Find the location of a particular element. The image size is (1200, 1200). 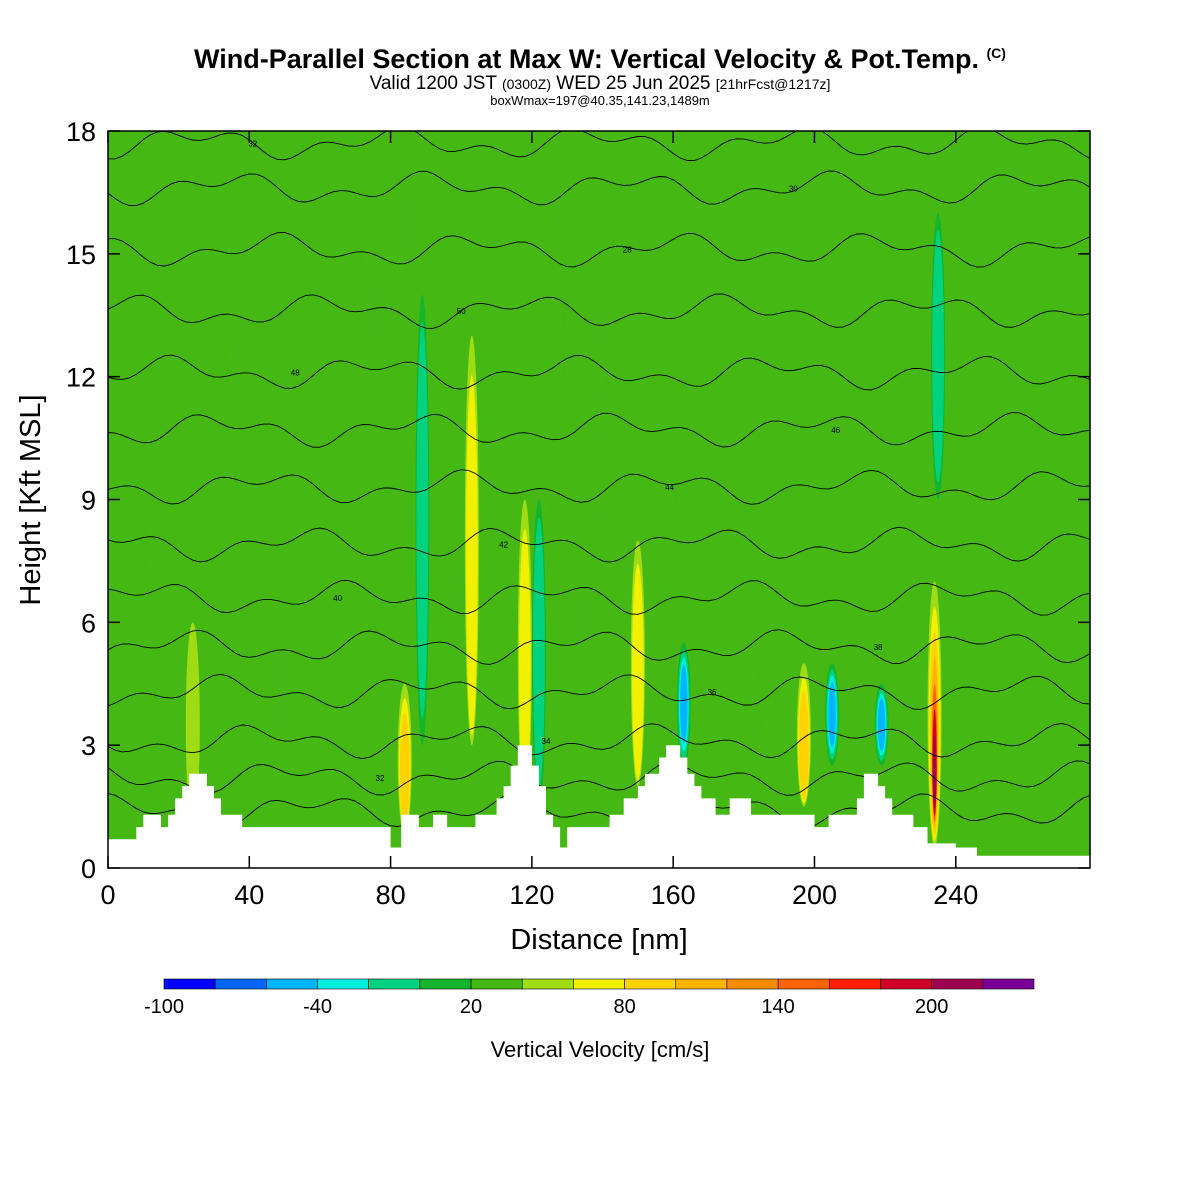

colorbar-tick-label: 20 is located at coordinates (471, 1007).